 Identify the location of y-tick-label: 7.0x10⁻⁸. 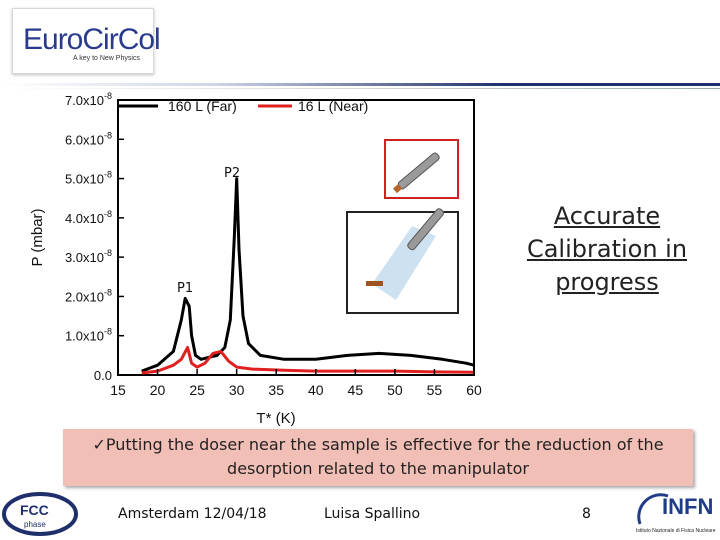
(88, 99).